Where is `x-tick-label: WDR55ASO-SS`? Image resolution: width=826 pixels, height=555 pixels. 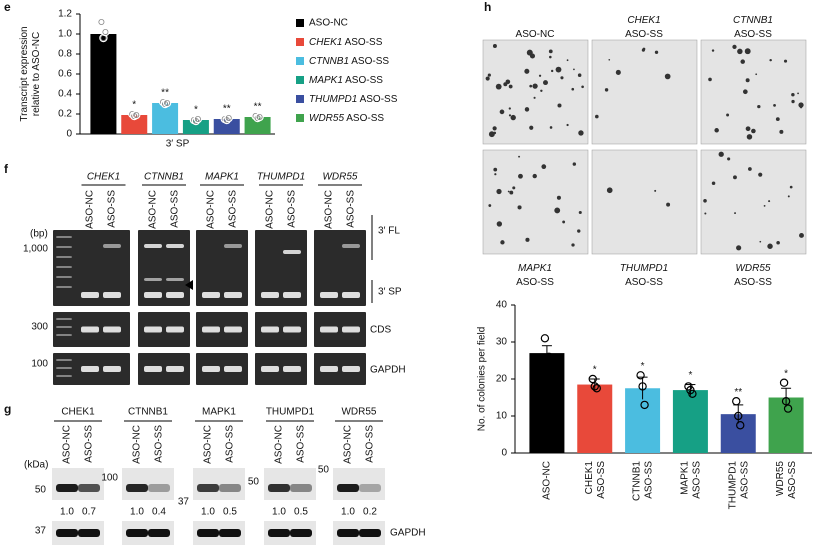 x-tick-label: WDR55ASO-SS is located at coordinates (786, 480).